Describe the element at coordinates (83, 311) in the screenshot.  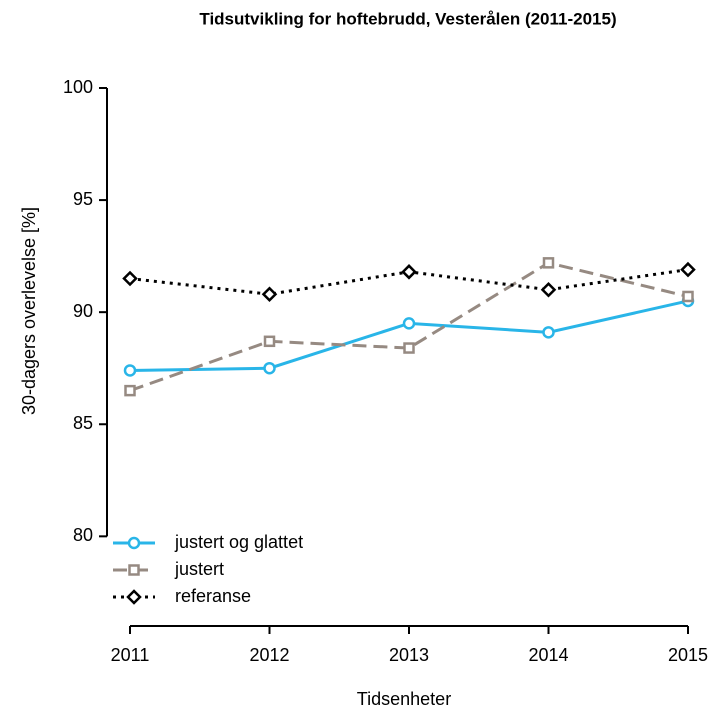
I see `y-tick-label: 90` at that location.